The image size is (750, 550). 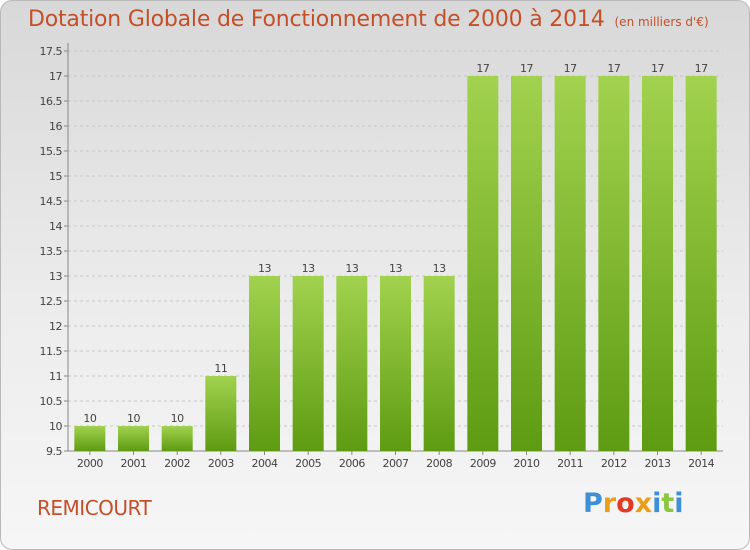 I want to click on commune-name: REMICOURT, so click(x=94, y=508).